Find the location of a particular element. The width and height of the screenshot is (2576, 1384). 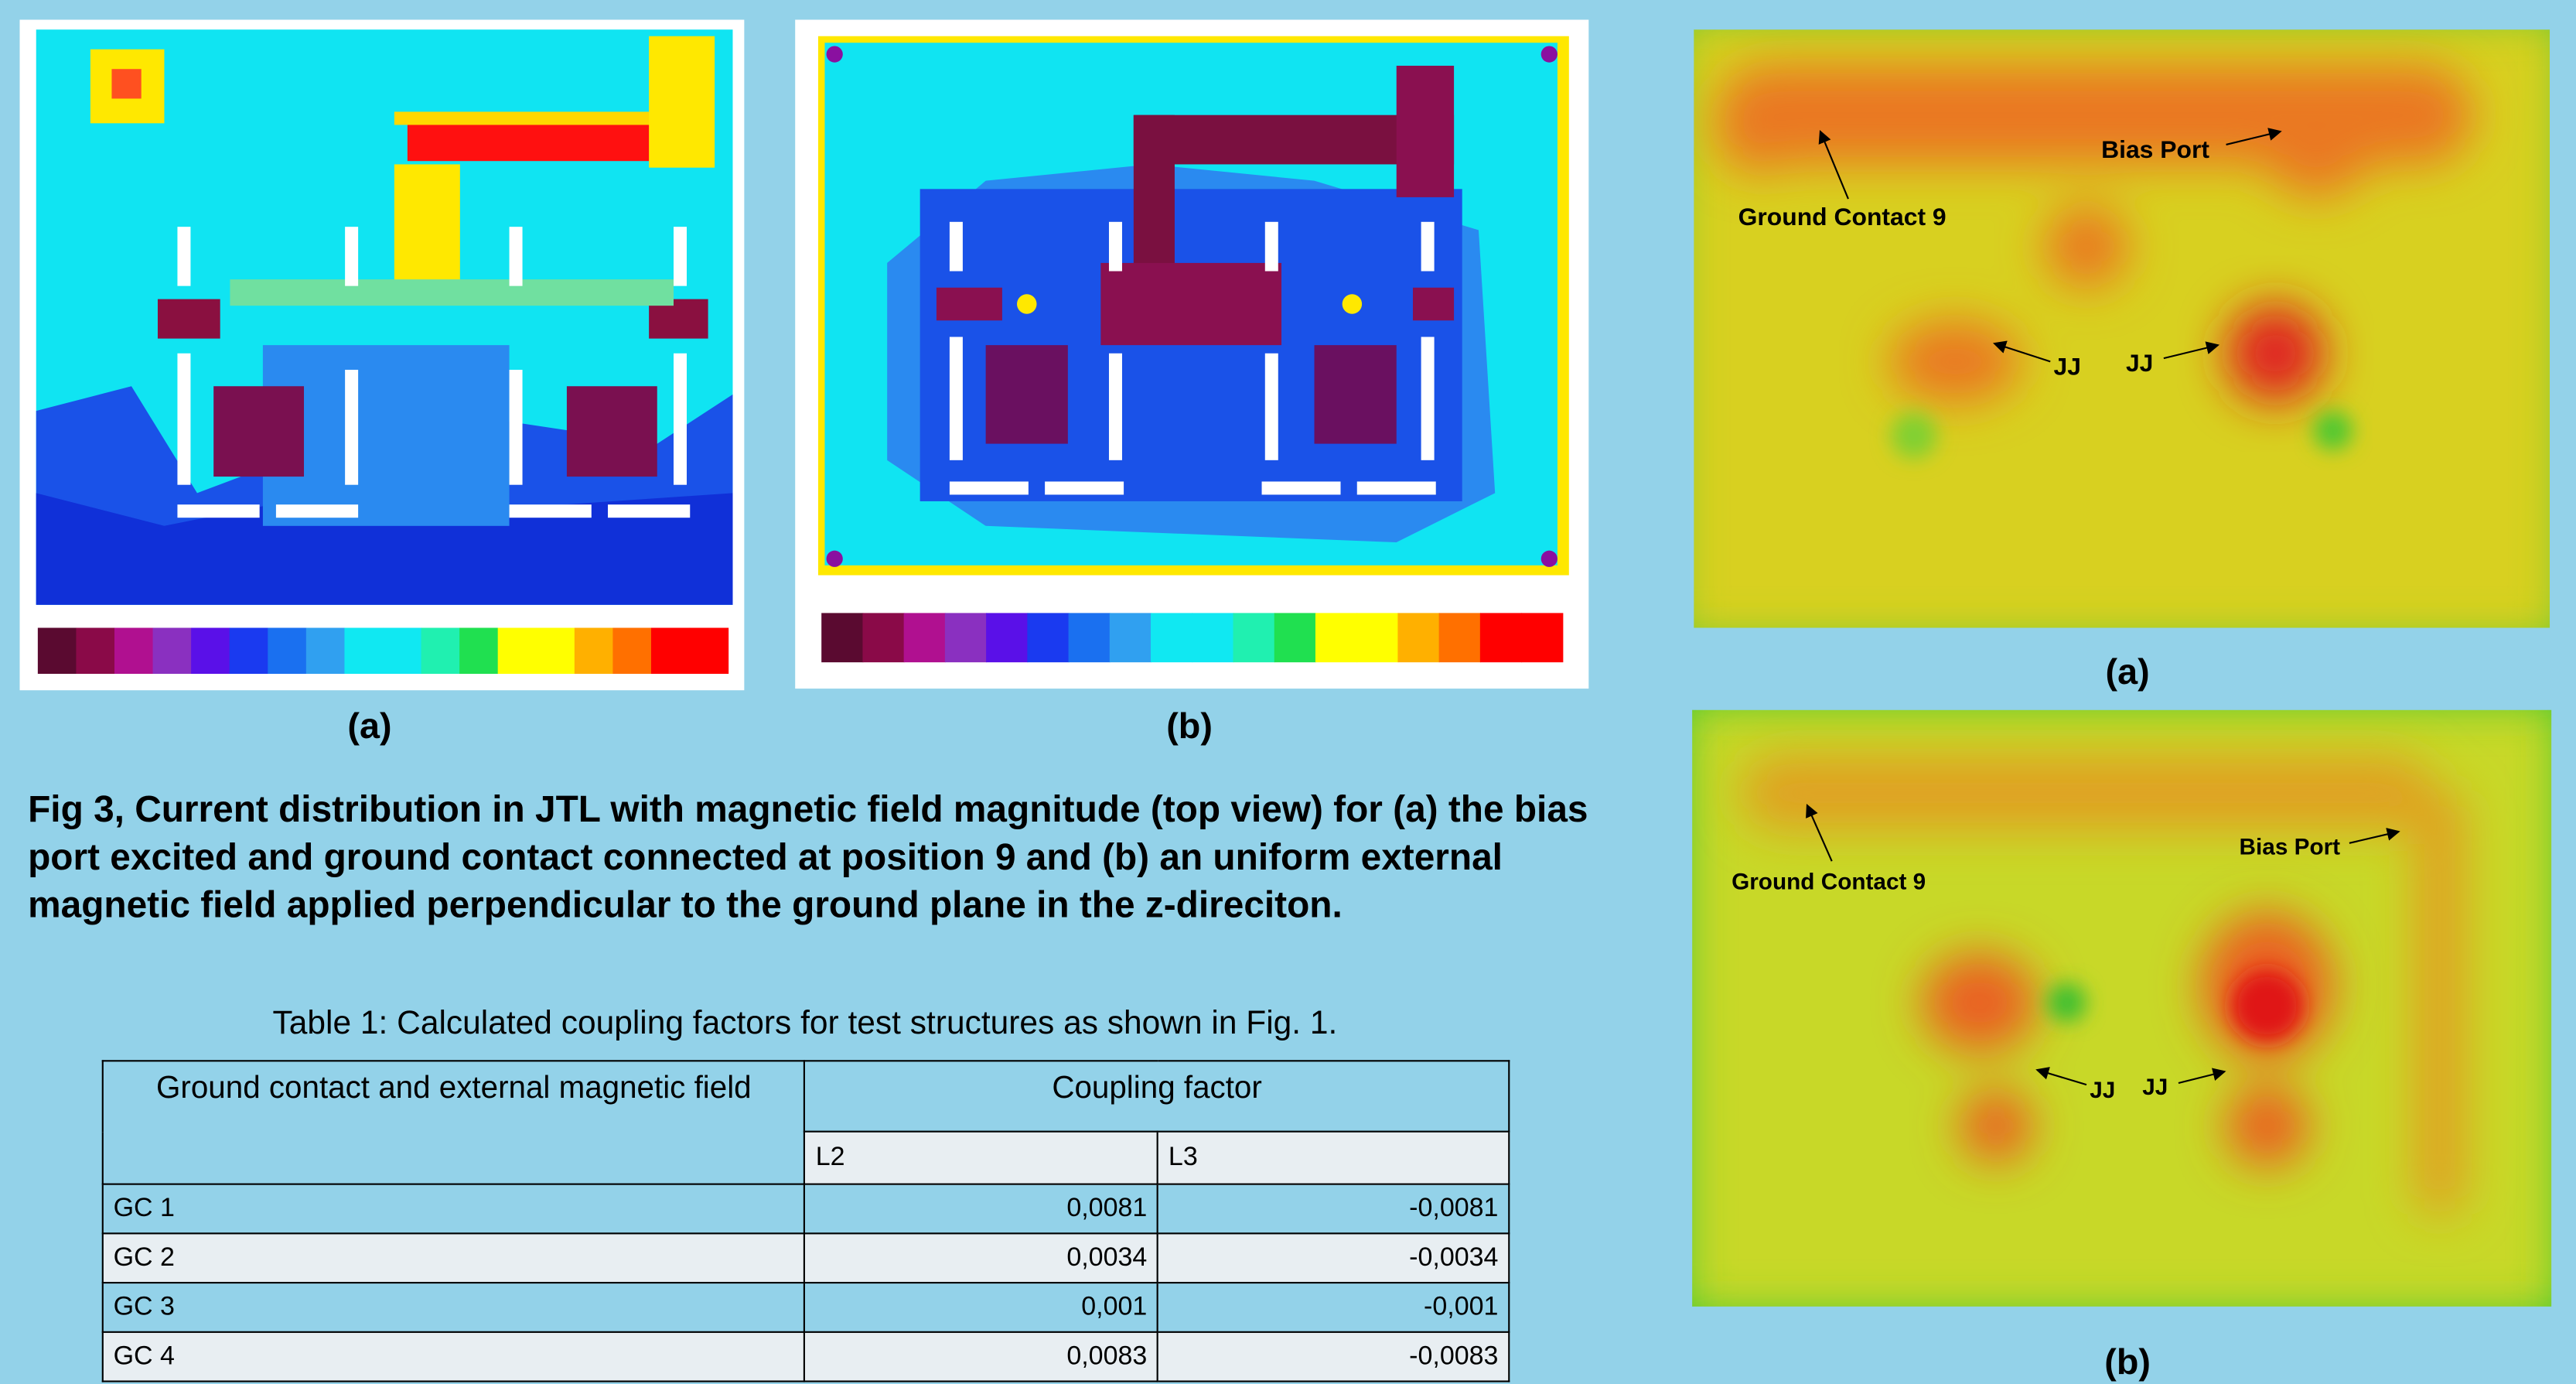

table-row: GC 4 0,0083 -0,0083 is located at coordinates (805, 1356).